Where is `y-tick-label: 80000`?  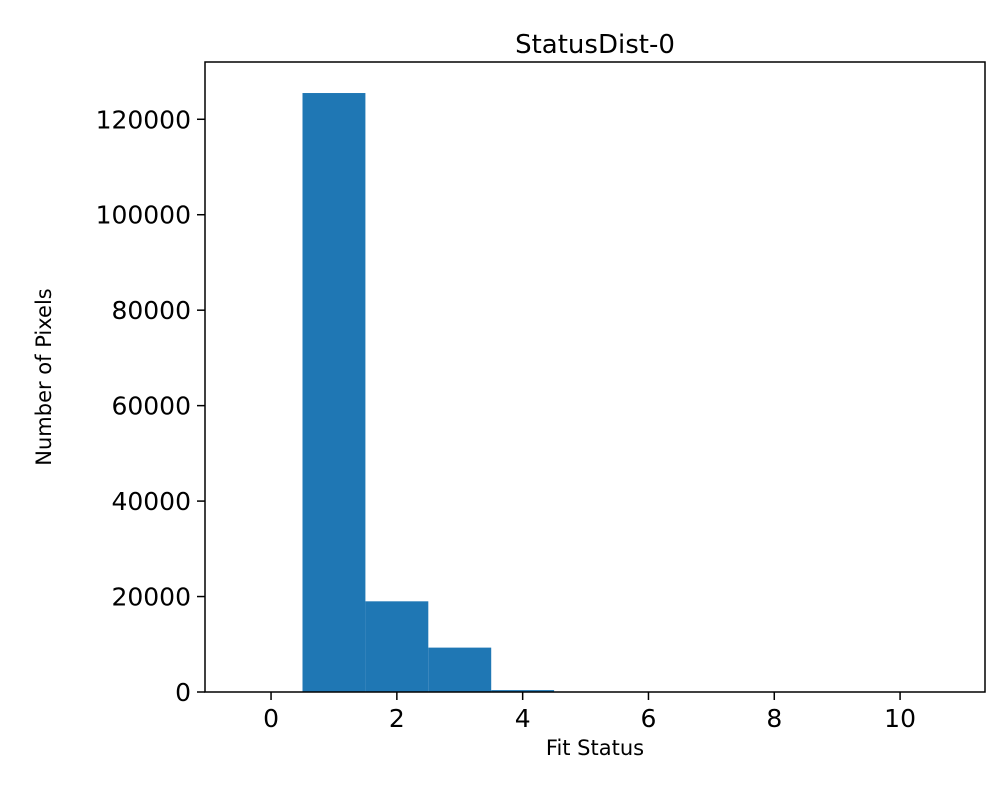
y-tick-label: 80000 is located at coordinates (151, 310).